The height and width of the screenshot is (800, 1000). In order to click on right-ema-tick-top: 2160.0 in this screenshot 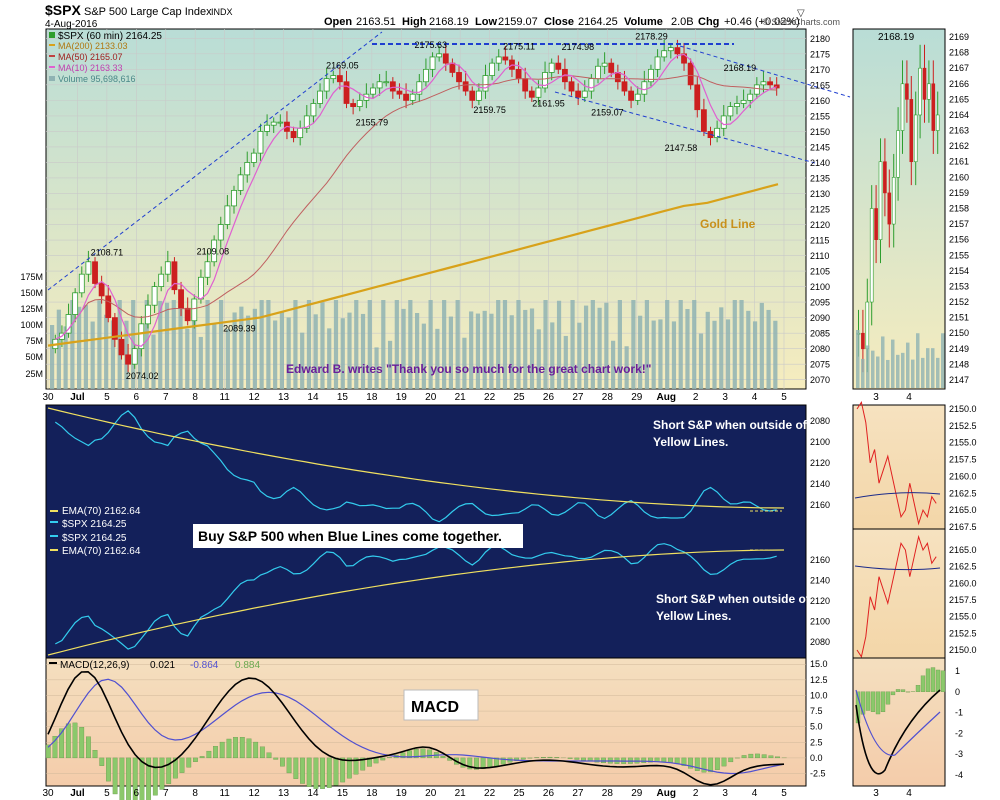, I will do `click(963, 476)`.